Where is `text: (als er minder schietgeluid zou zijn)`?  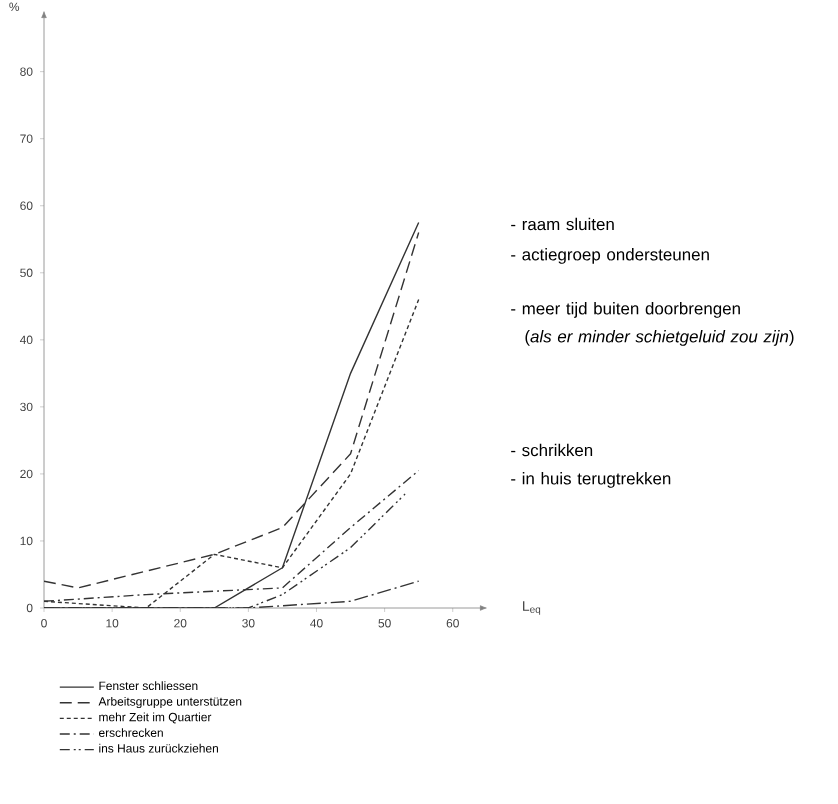
text: (als er minder schietgeluid zou zijn) is located at coordinates (659, 338).